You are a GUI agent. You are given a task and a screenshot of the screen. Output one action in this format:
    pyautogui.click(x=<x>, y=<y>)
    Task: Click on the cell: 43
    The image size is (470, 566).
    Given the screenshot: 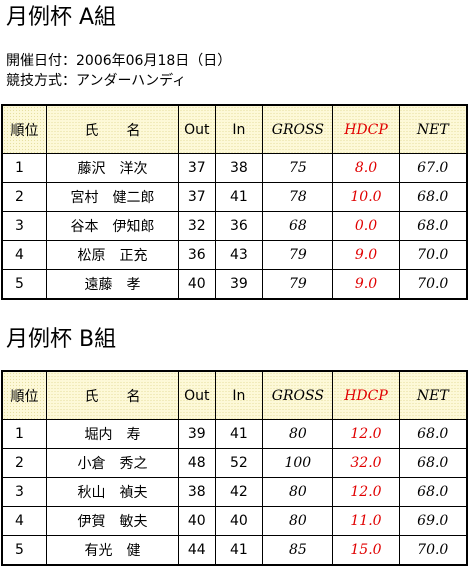 What is the action you would take?
    pyautogui.click(x=239, y=255)
    